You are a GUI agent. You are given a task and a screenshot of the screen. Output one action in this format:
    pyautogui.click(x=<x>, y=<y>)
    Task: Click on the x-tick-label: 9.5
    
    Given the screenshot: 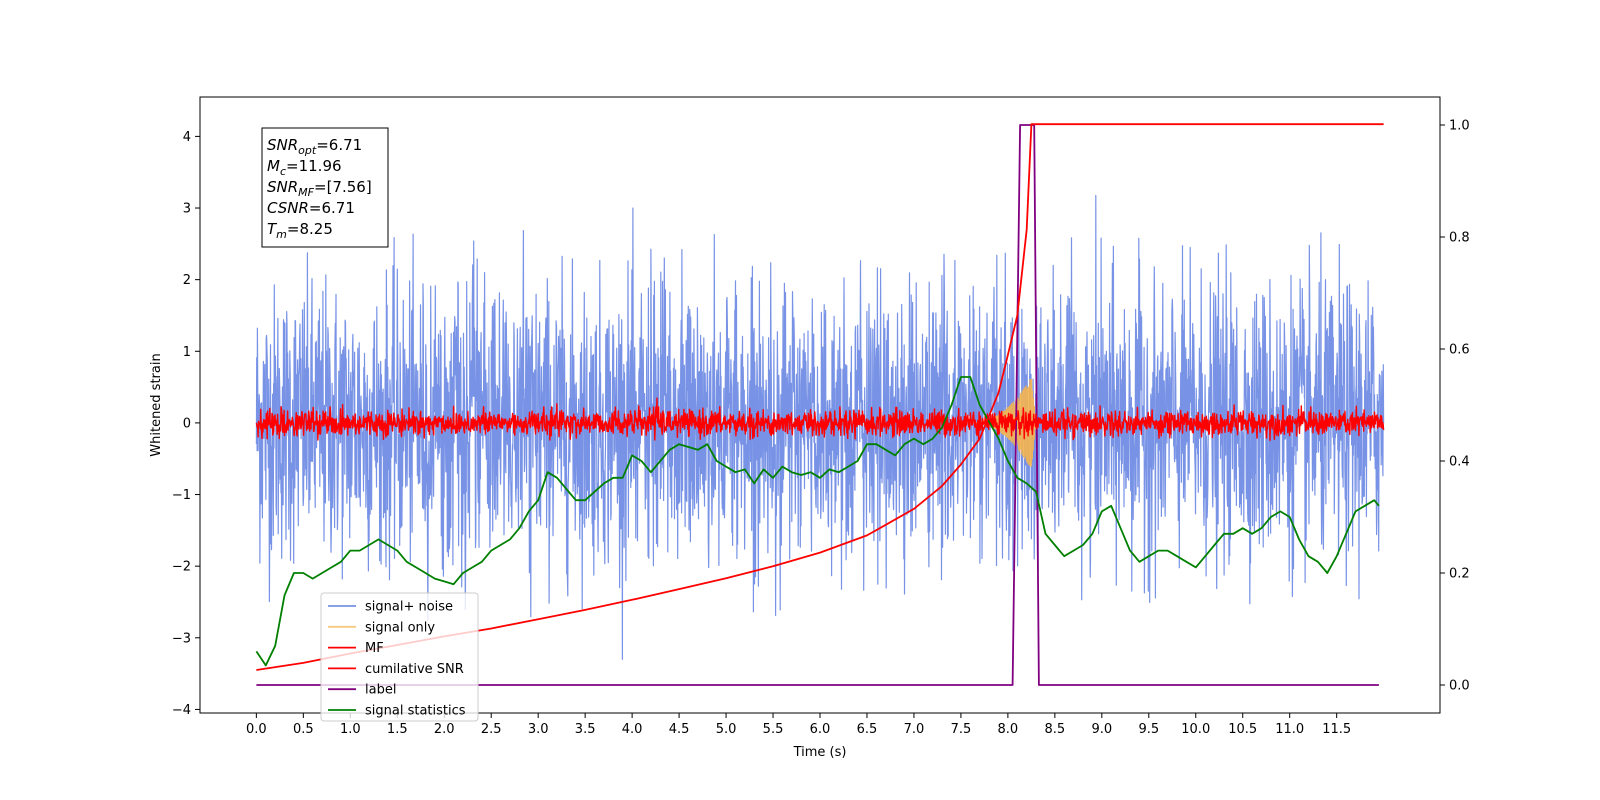 What is the action you would take?
    pyautogui.click(x=1148, y=729)
    